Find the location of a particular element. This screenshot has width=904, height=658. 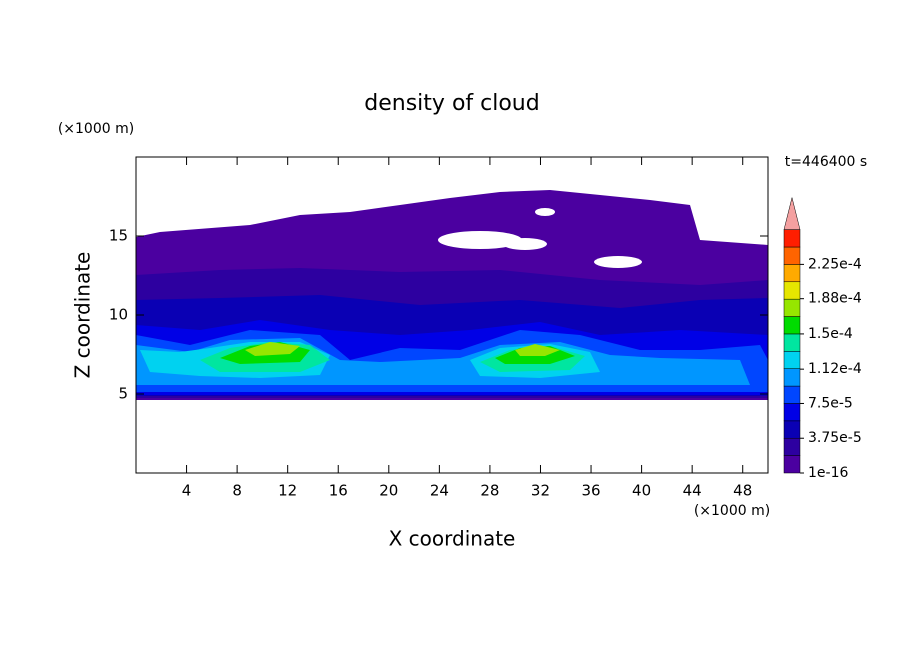

x-tick-label: 48 is located at coordinates (742, 491).